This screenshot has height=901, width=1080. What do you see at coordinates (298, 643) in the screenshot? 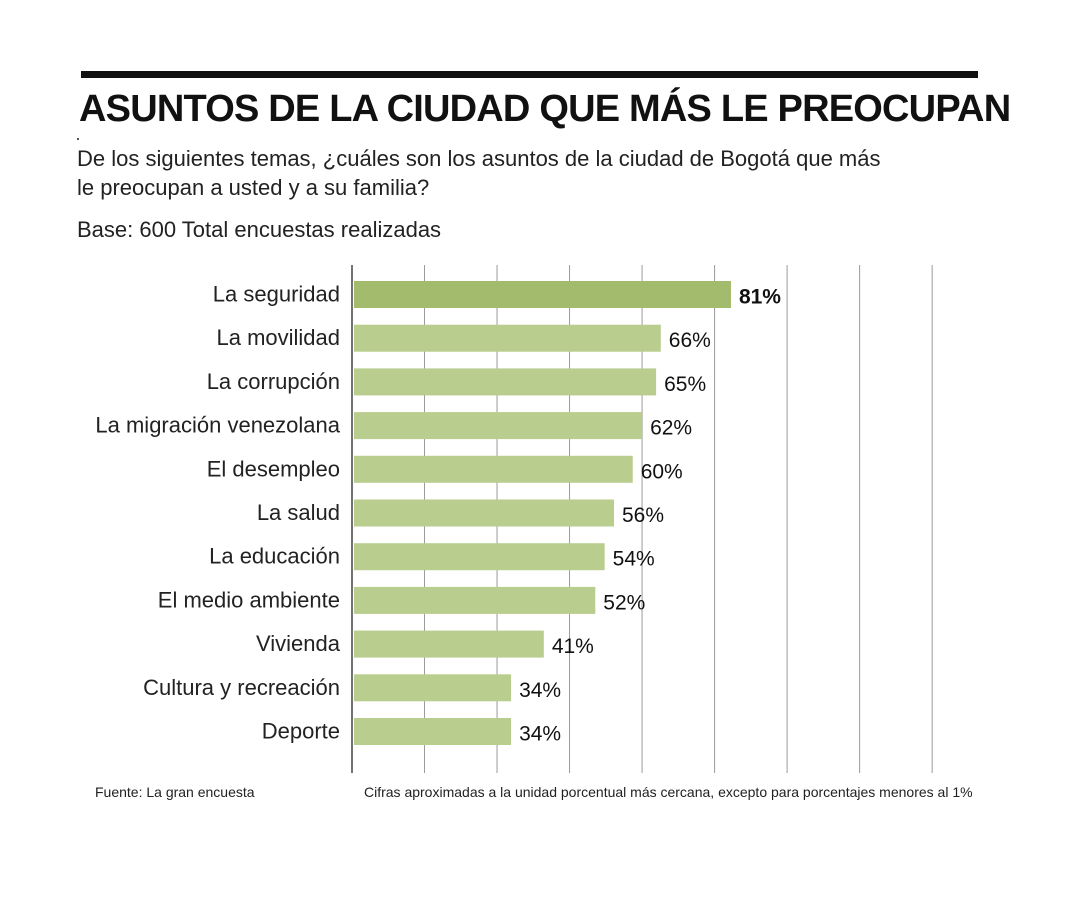
I see `category-label-9: Vivienda` at bounding box center [298, 643].